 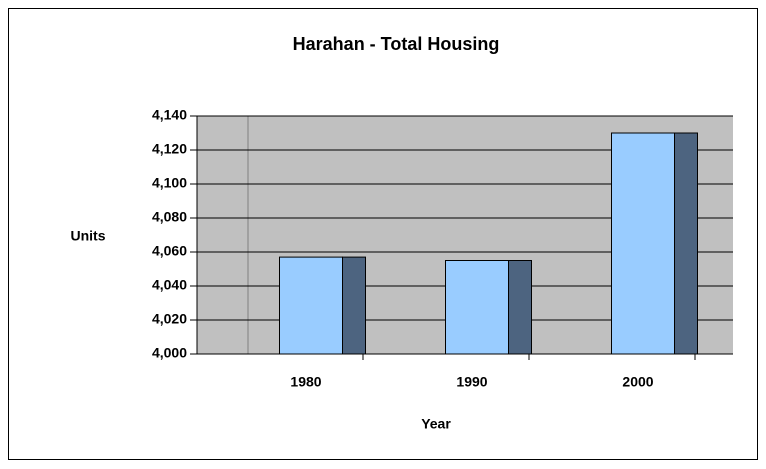 I want to click on y-tick-label: 4,060, so click(x=169, y=251).